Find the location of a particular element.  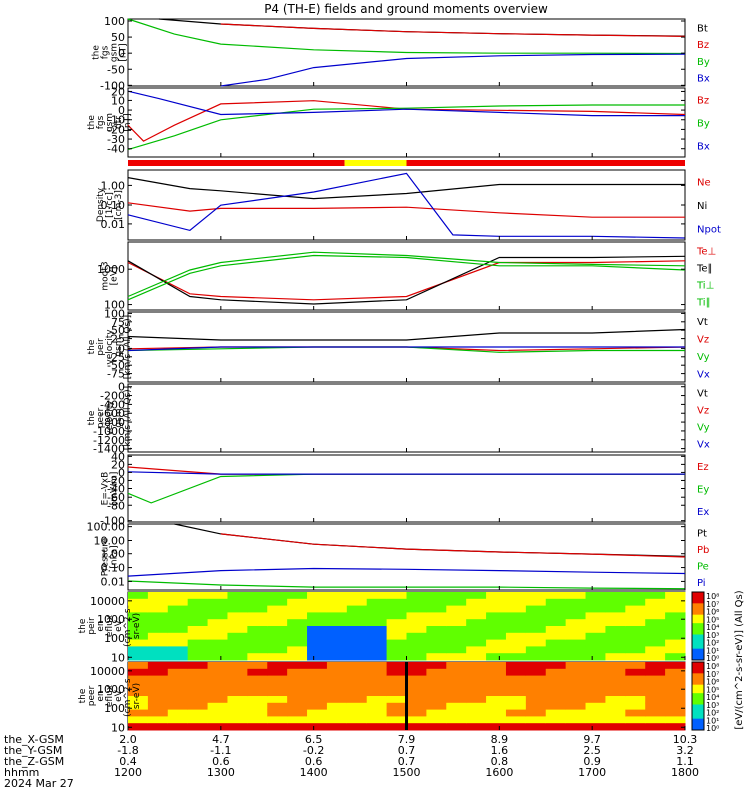

colorbar-tick: 10⁴ is located at coordinates (712, 627).